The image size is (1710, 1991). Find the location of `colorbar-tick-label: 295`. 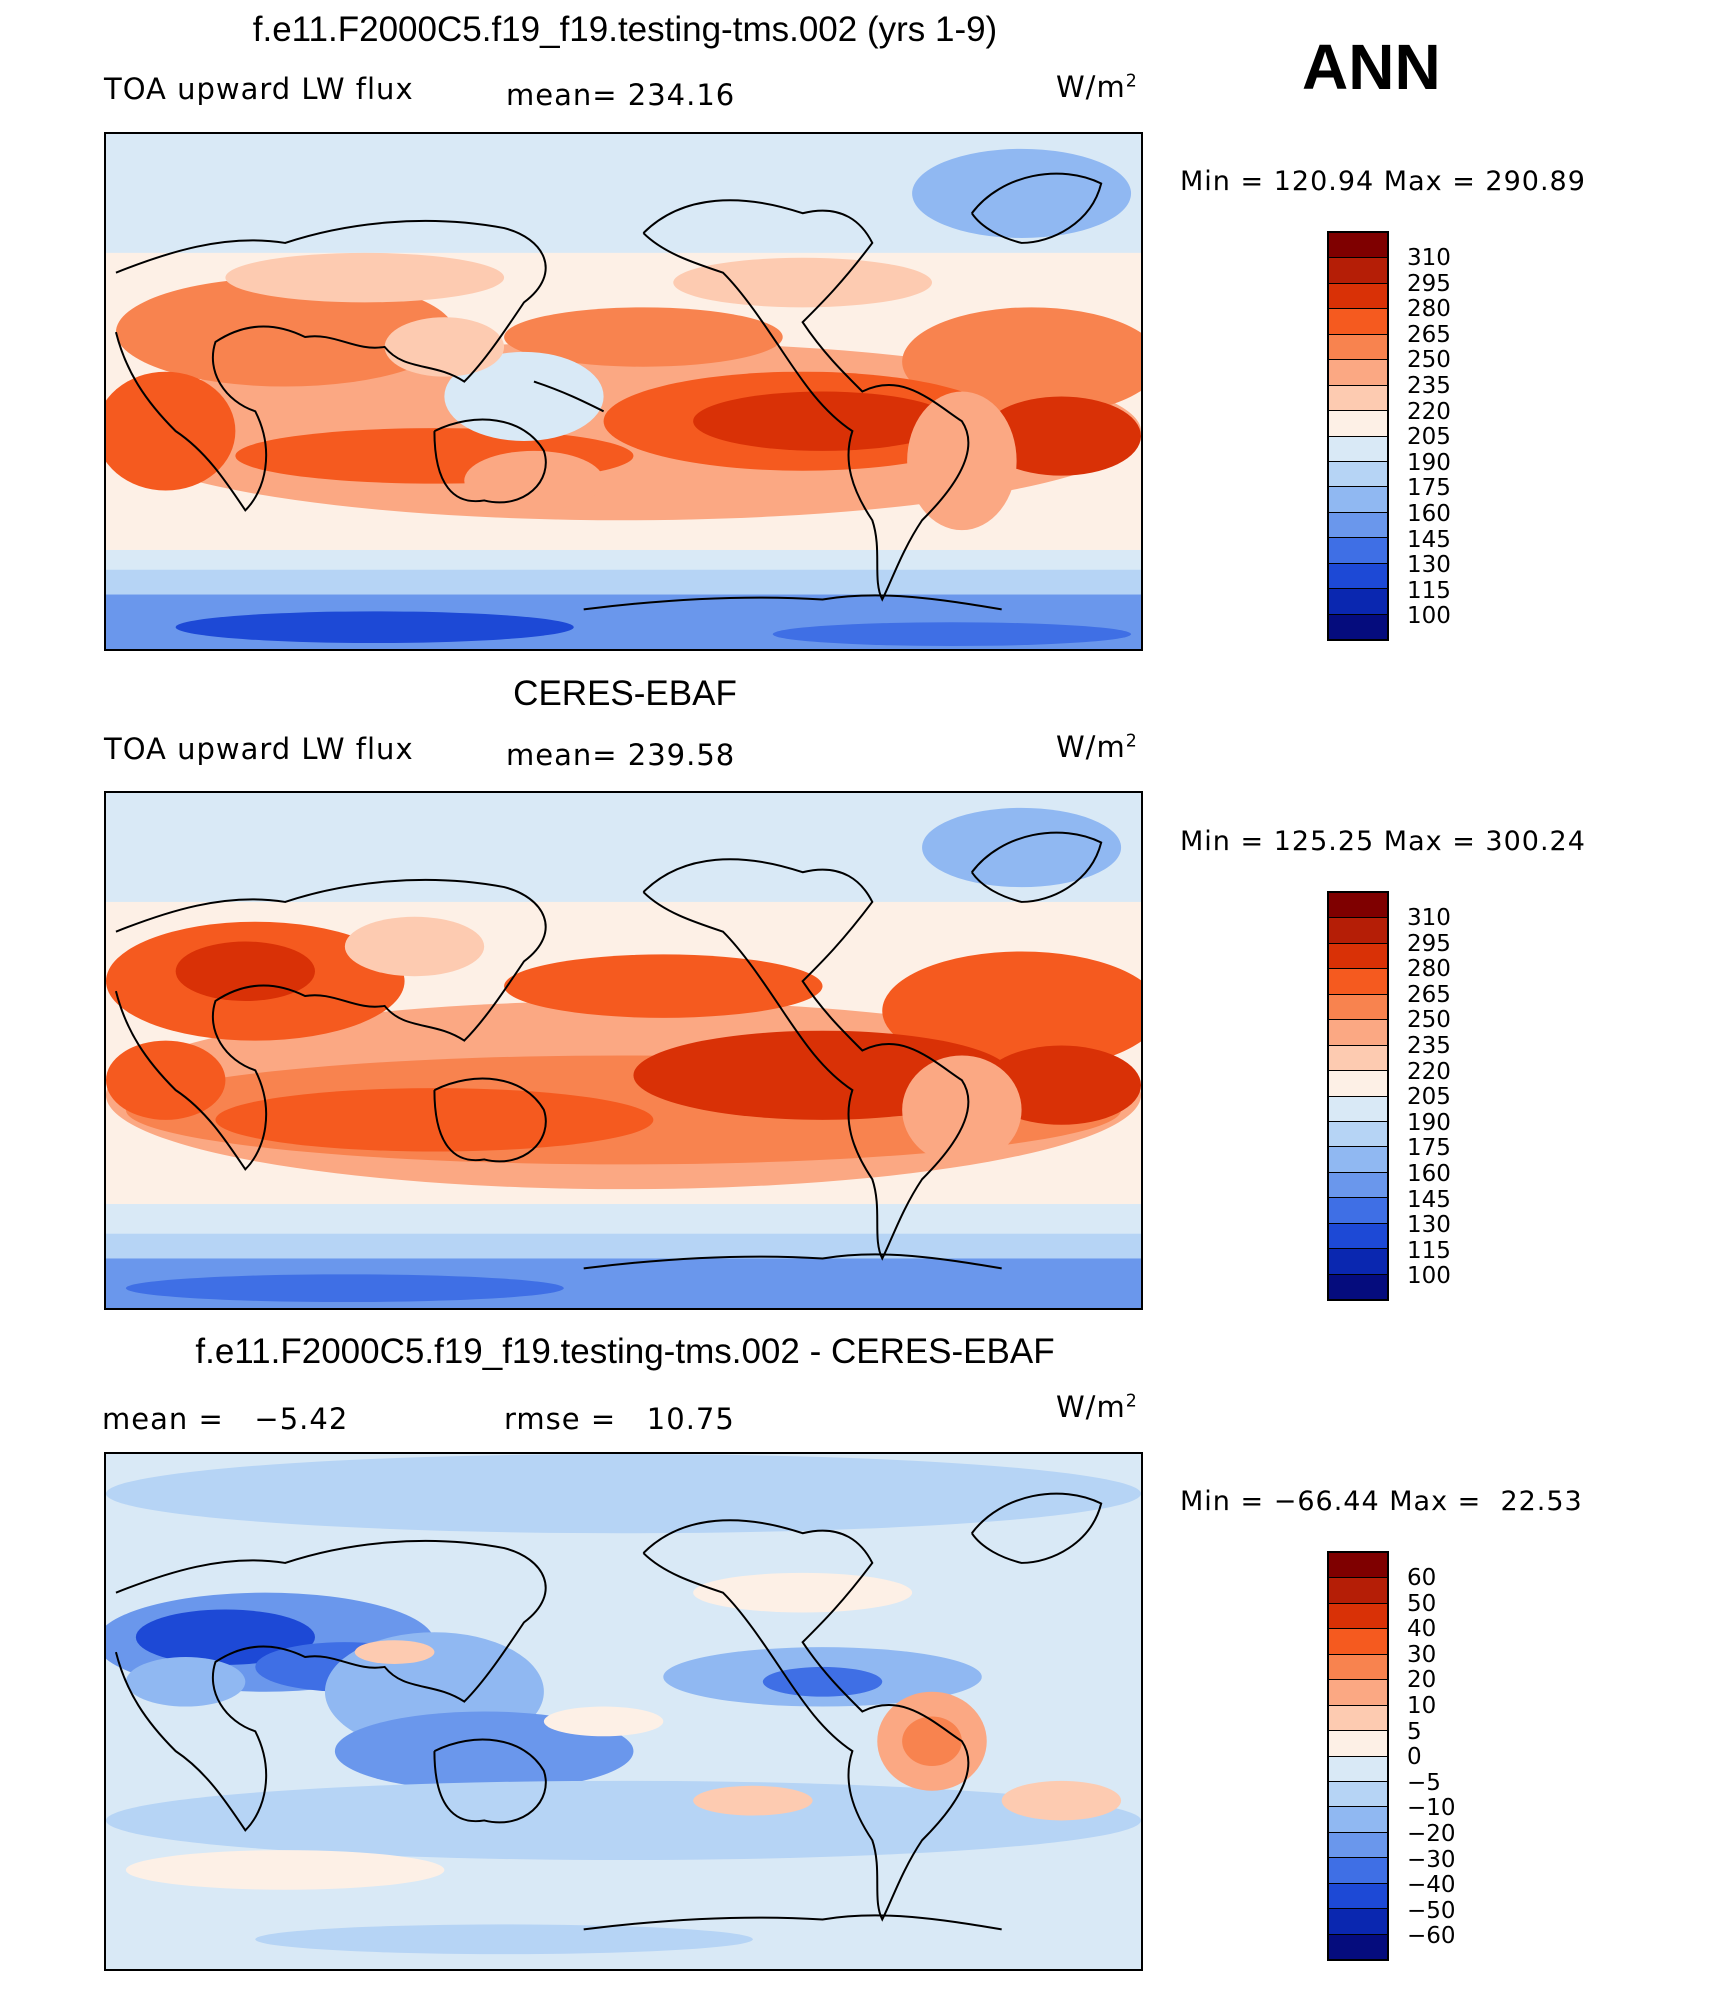

colorbar-tick-label: 295 is located at coordinates (1429, 283).